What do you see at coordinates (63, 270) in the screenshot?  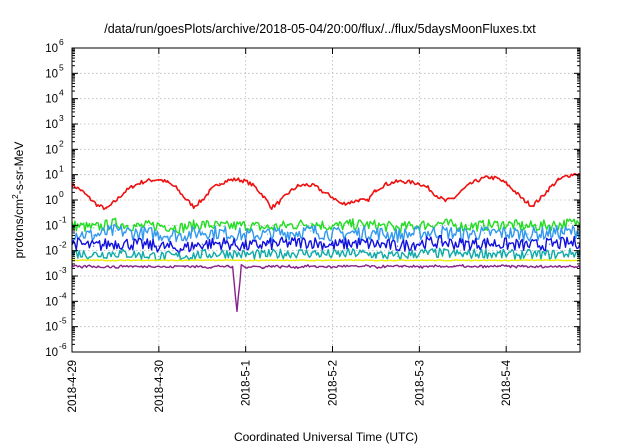 I see `y-tick-exponent: -3` at bounding box center [63, 270].